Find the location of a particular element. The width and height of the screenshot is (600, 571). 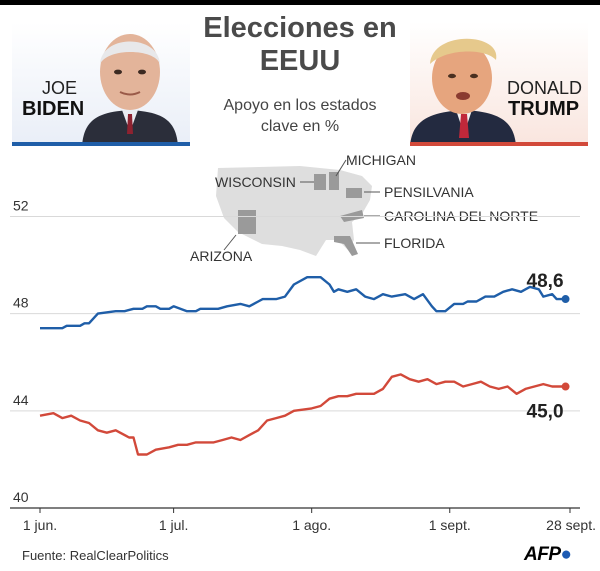

label-florida: FLORIDA is located at coordinates (414, 243).